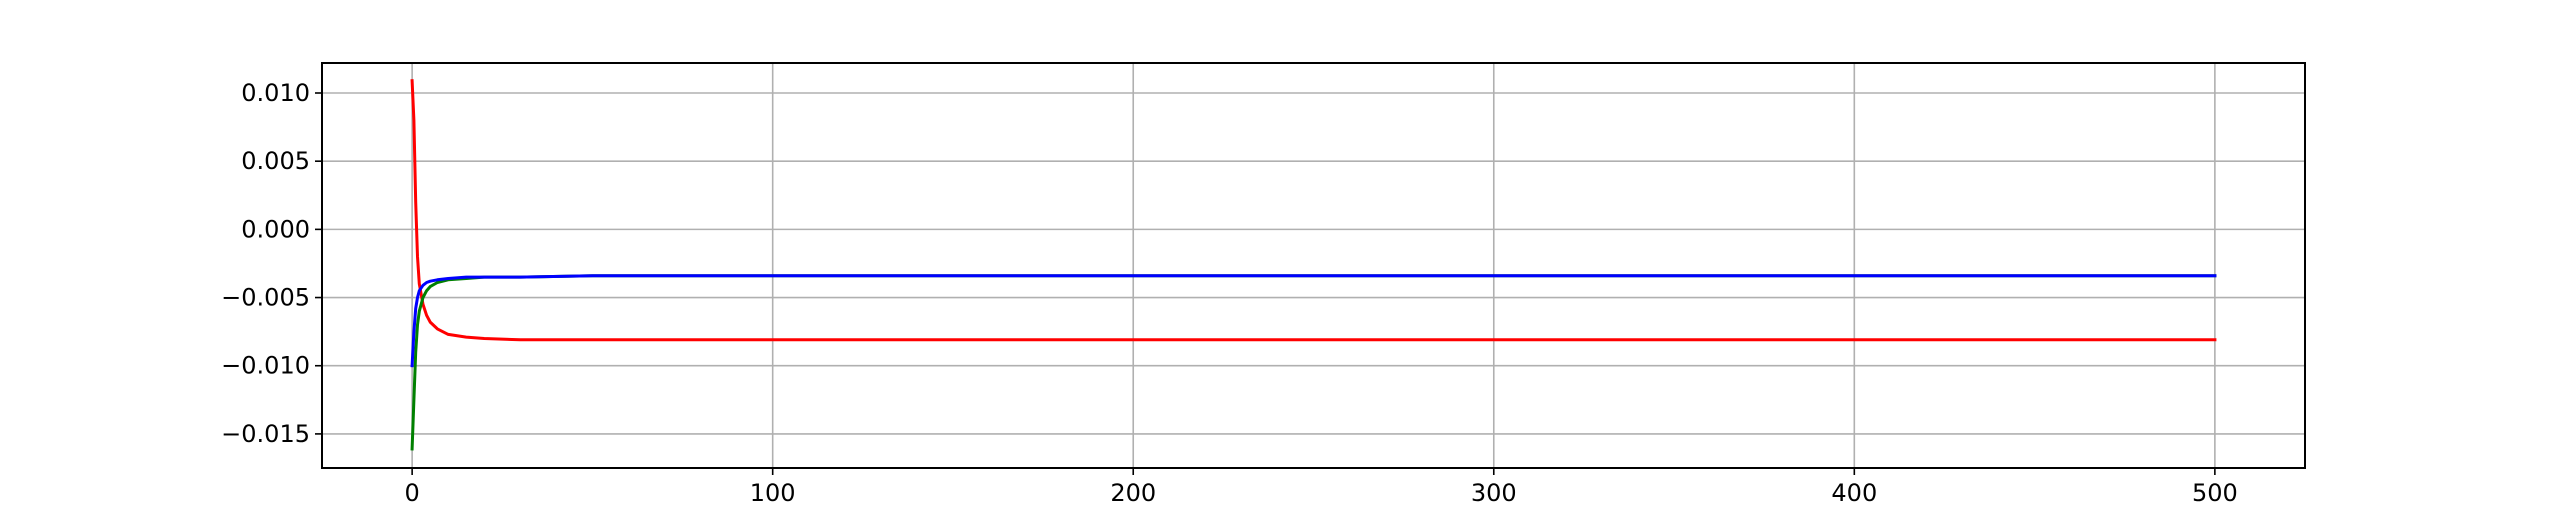 Image resolution: width=2560 pixels, height=526 pixels. I want to click on x-tick-label: 200, so click(1133, 493).